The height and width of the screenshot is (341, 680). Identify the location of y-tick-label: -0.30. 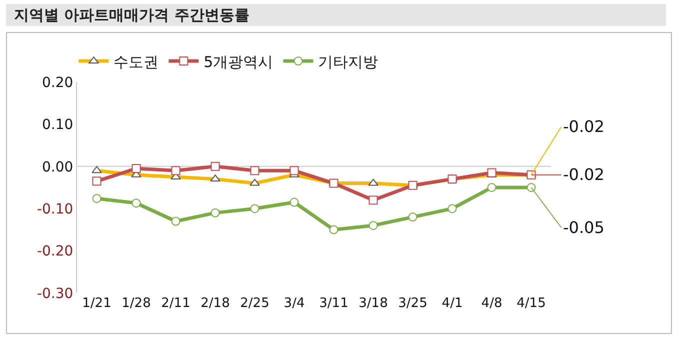
(55, 294).